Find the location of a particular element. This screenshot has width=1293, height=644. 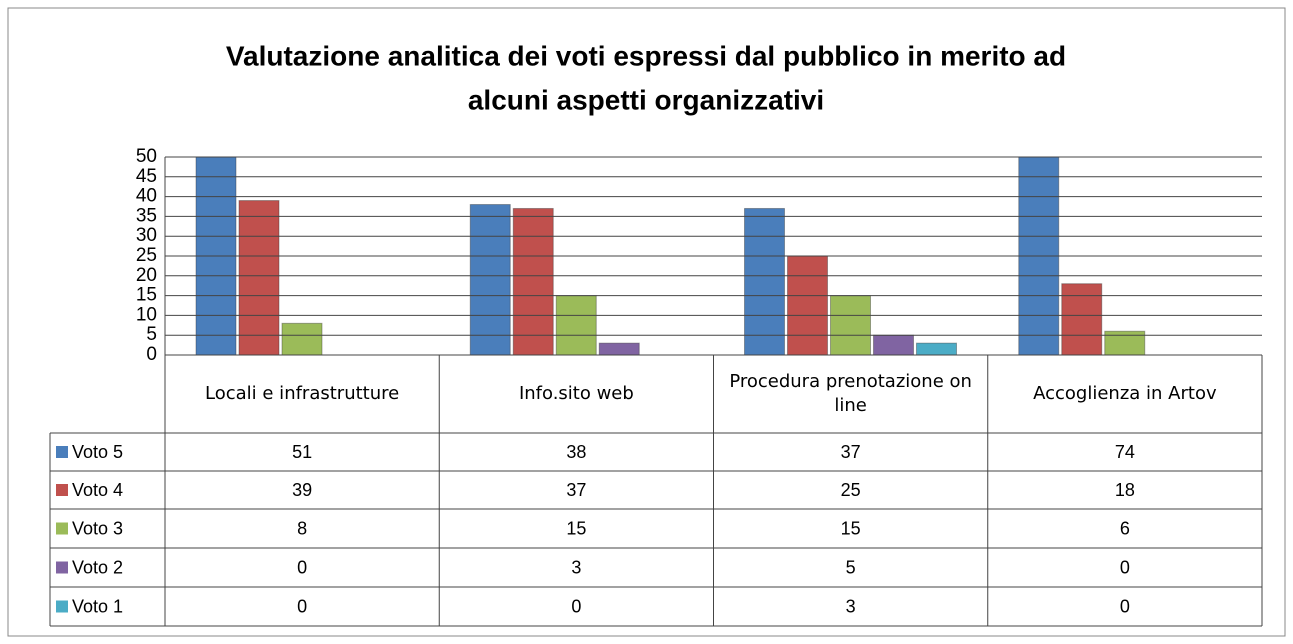

legend-label: Voto 5 is located at coordinates (97, 452).